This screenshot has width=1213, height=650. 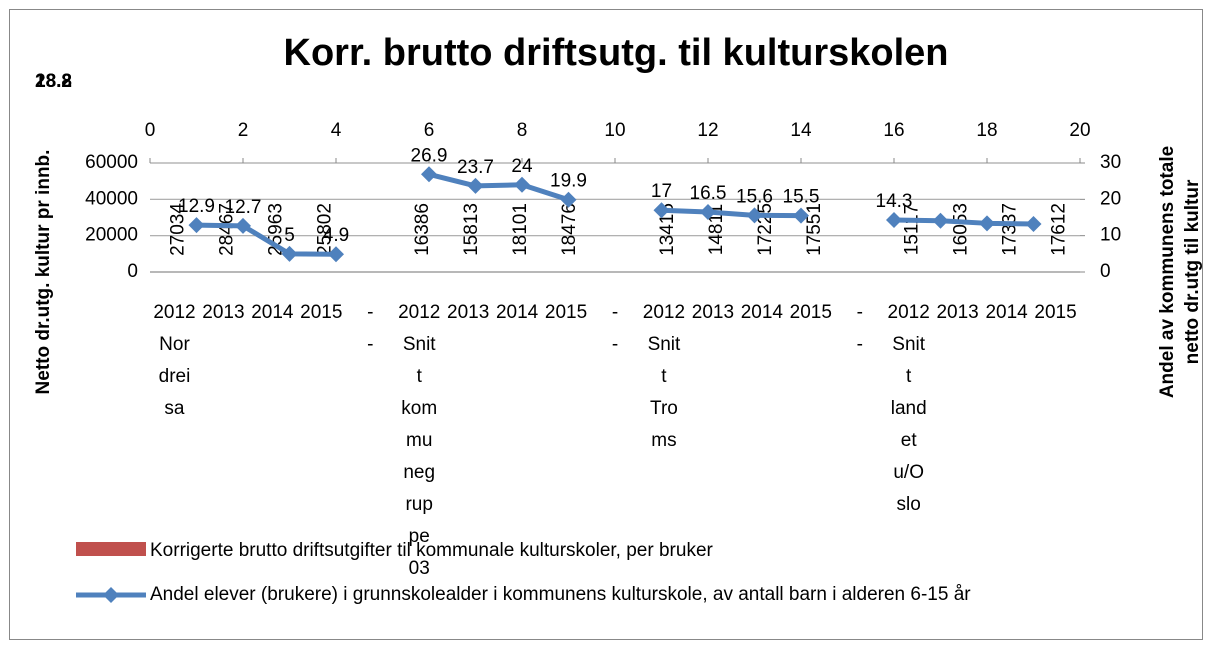 I want to click on line-value-label: 26.9, so click(x=429, y=155).